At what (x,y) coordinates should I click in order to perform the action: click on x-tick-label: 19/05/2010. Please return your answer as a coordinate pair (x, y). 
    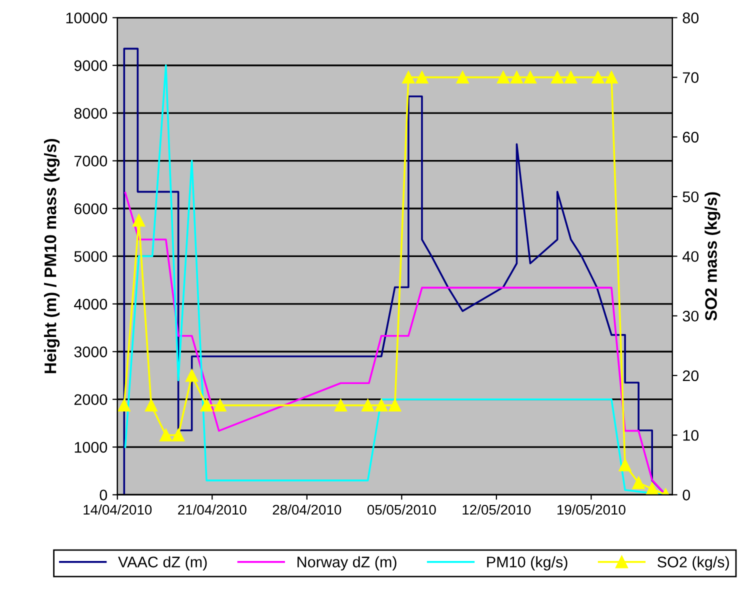
    Looking at the image, I should click on (592, 509).